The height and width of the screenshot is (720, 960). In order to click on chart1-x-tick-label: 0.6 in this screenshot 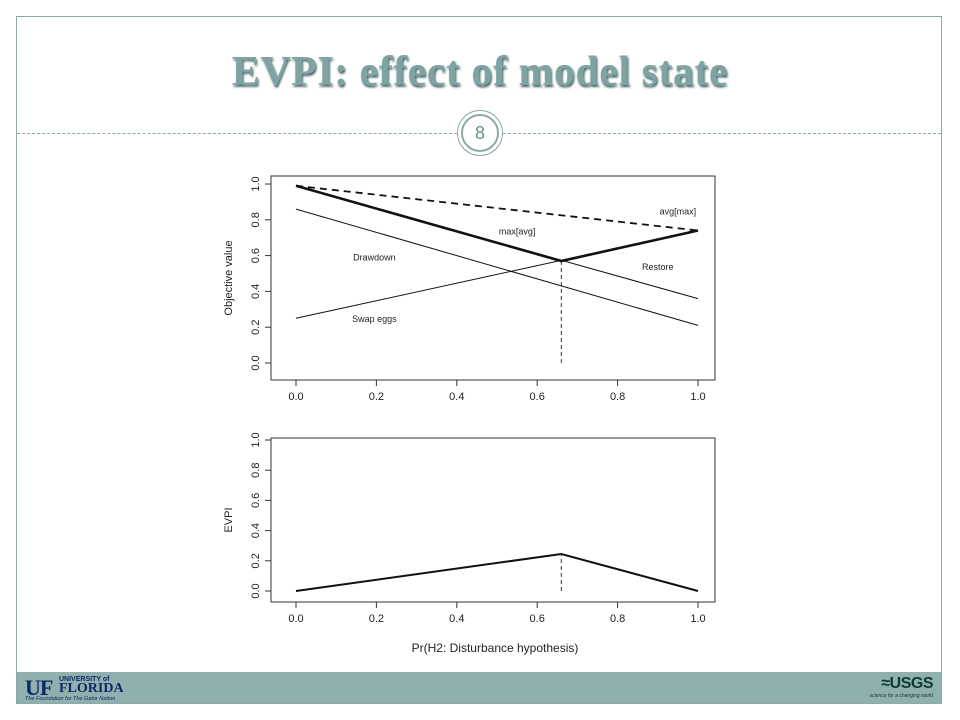, I will do `click(537, 397)`.